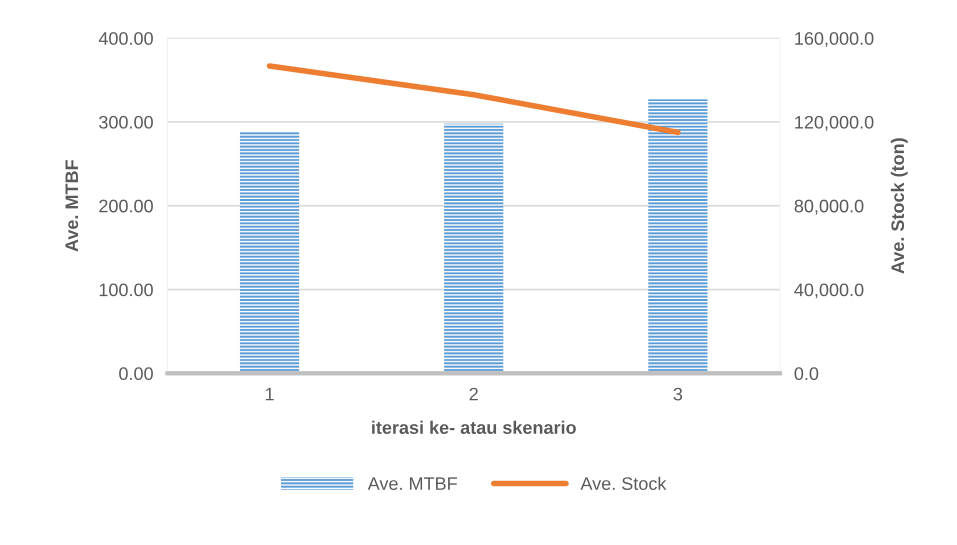 The height and width of the screenshot is (545, 957). I want to click on y-tick-label: 400.00, so click(125, 38).